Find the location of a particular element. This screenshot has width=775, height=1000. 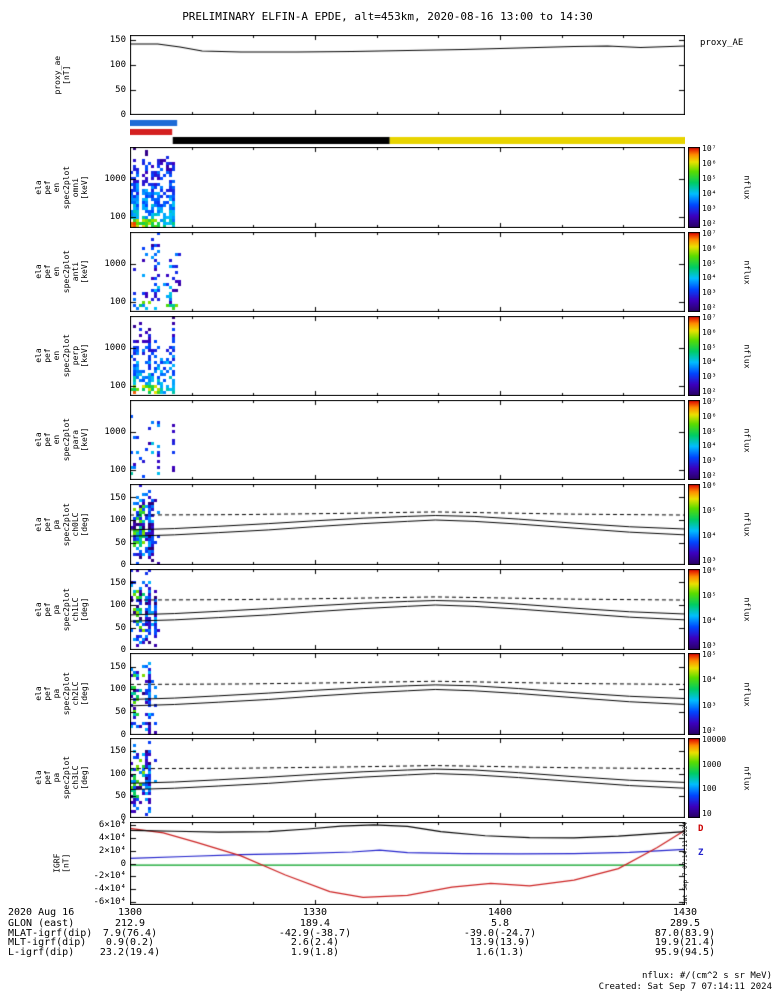

xtick-label: 1400 is located at coordinates (500, 912).